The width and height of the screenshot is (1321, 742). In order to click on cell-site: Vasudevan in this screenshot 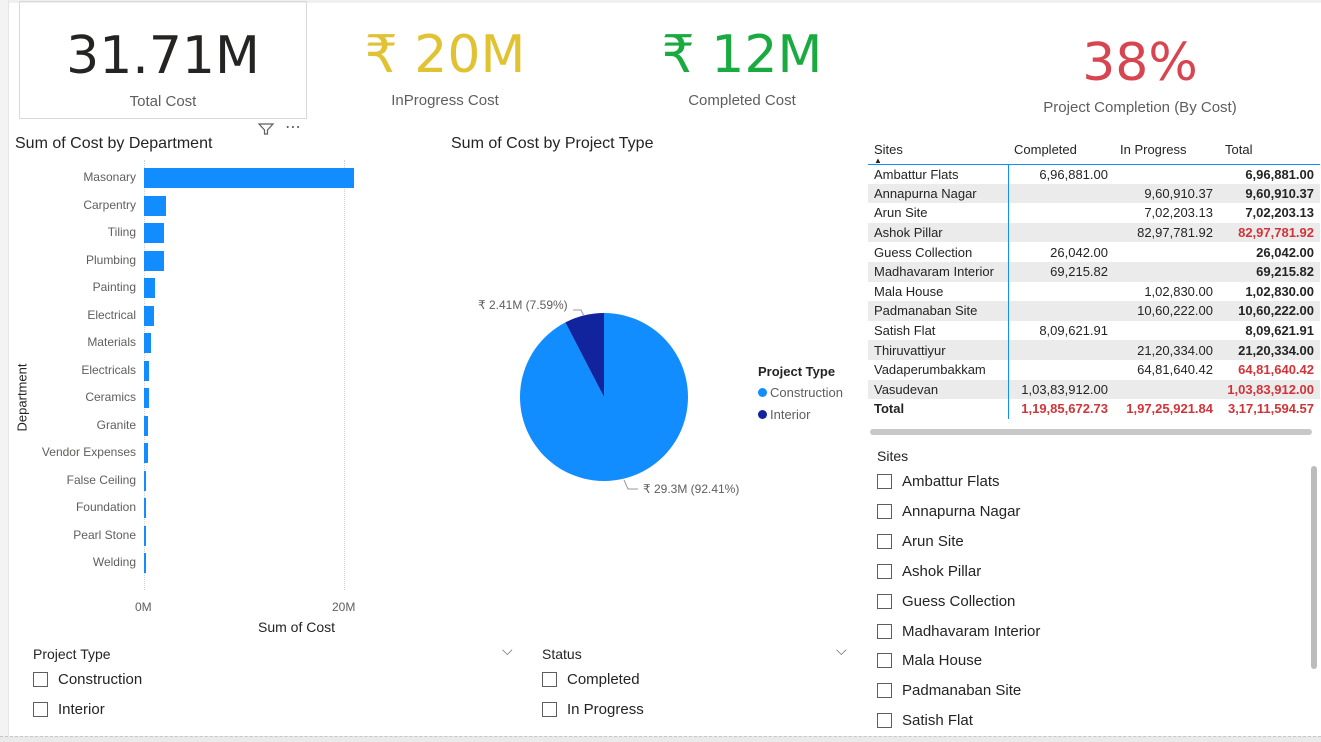, I will do `click(906, 389)`.